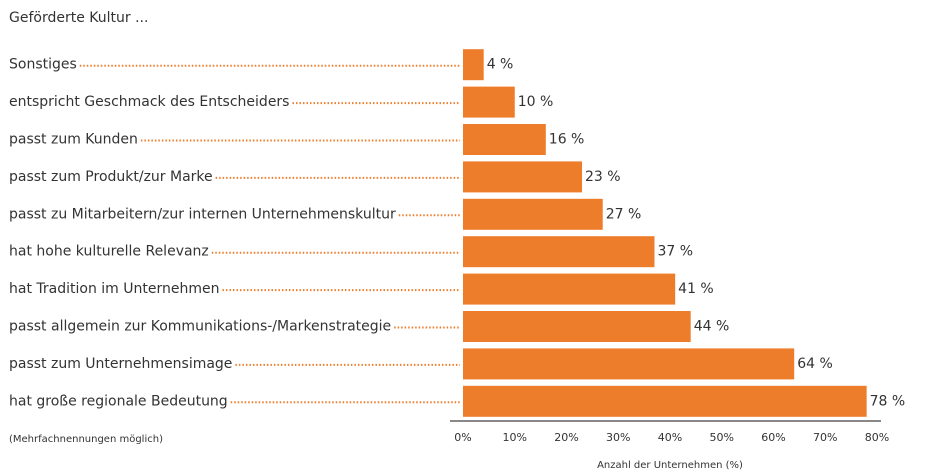 This screenshot has height=473, width=926. What do you see at coordinates (86, 439) in the screenshot?
I see `note: (Mehrfachnennungen möglich)` at bounding box center [86, 439].